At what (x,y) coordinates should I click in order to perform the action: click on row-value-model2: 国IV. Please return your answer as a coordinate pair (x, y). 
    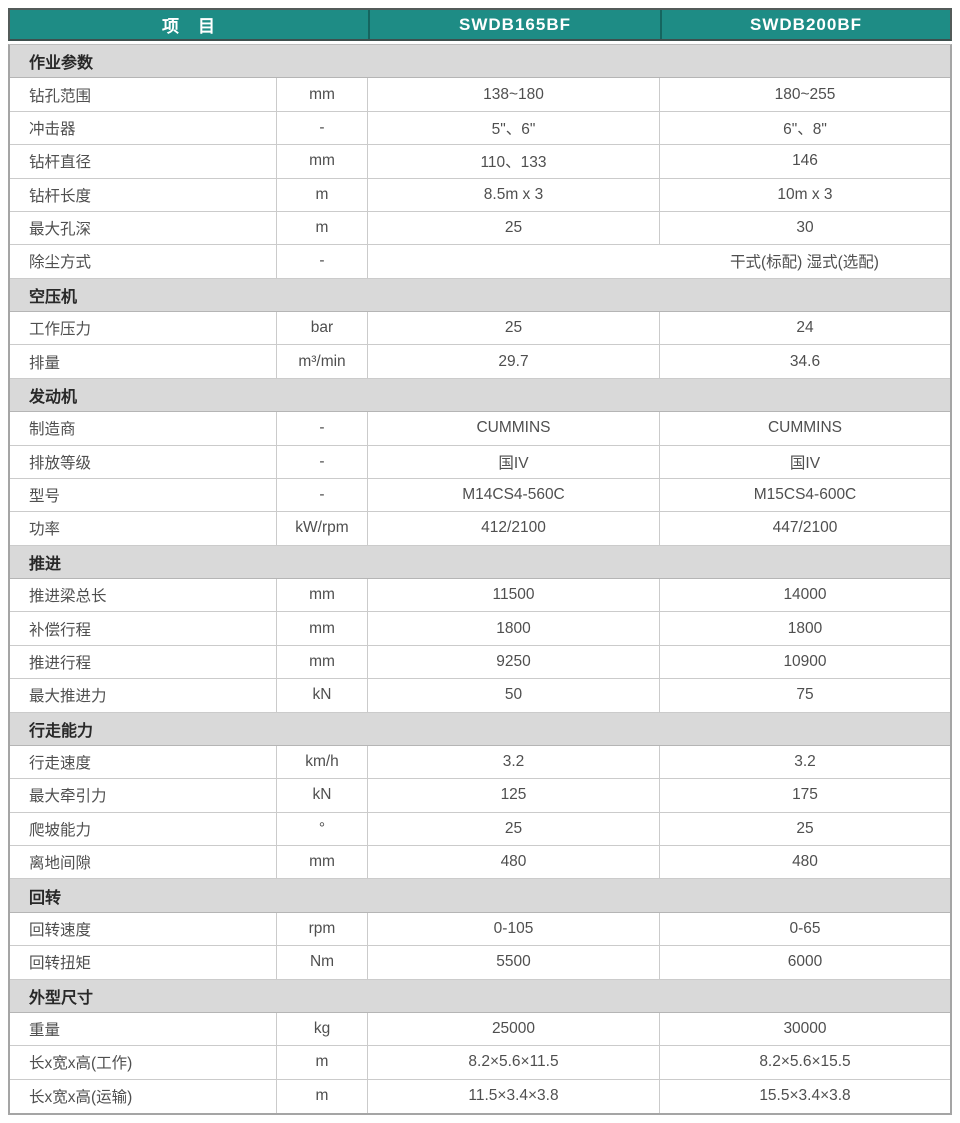
    Looking at the image, I should click on (805, 463).